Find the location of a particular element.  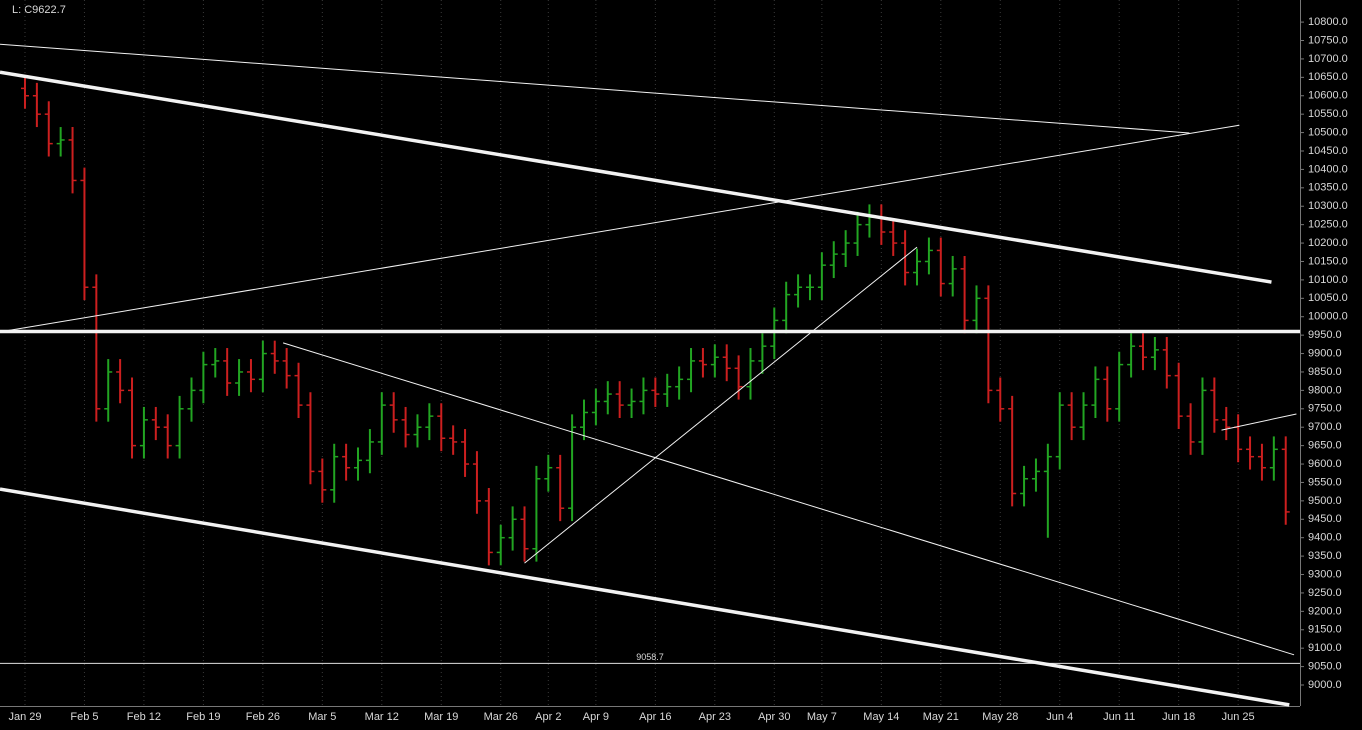

x-tick-label: Apr 9 is located at coordinates (596, 717).